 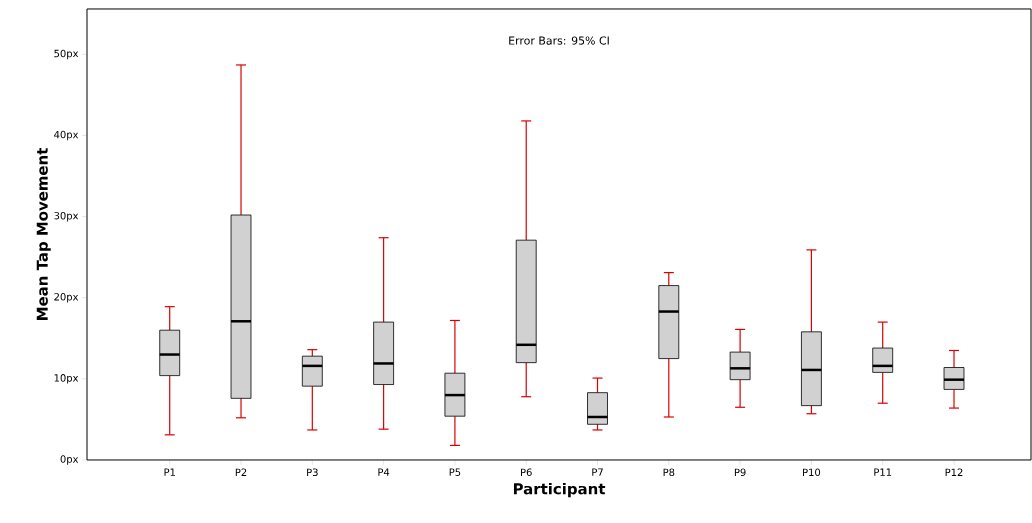 I want to click on x-tick-label: P6, so click(x=526, y=472).